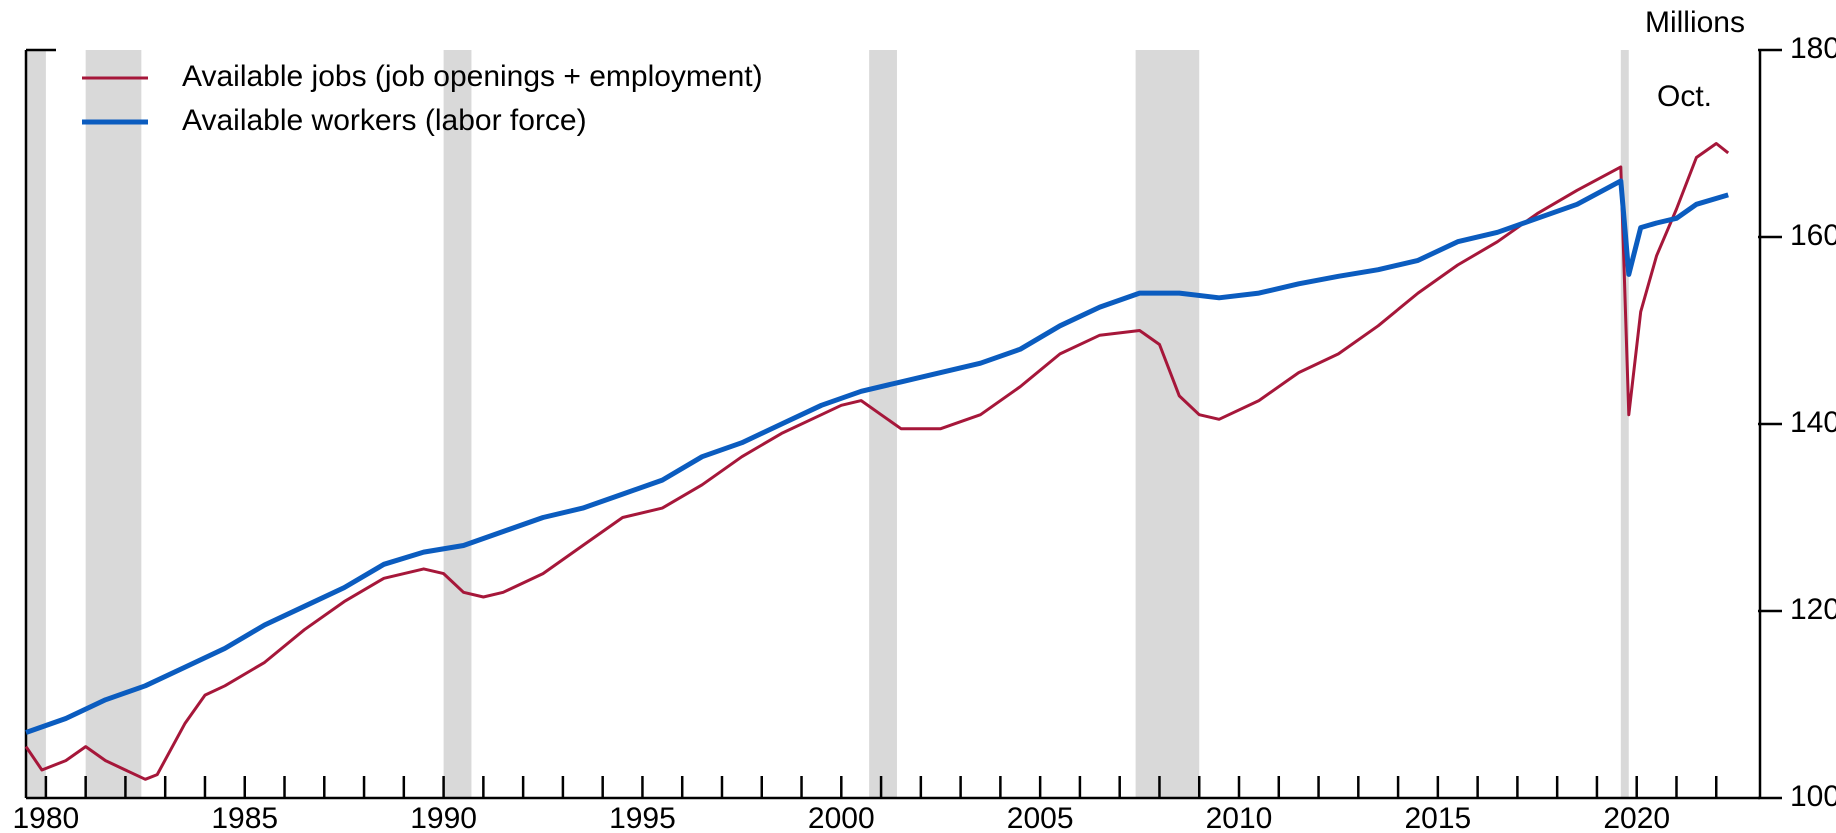 The width and height of the screenshot is (1836, 833). What do you see at coordinates (384, 120) in the screenshot?
I see `legend-label: Available workers (labor force)` at bounding box center [384, 120].